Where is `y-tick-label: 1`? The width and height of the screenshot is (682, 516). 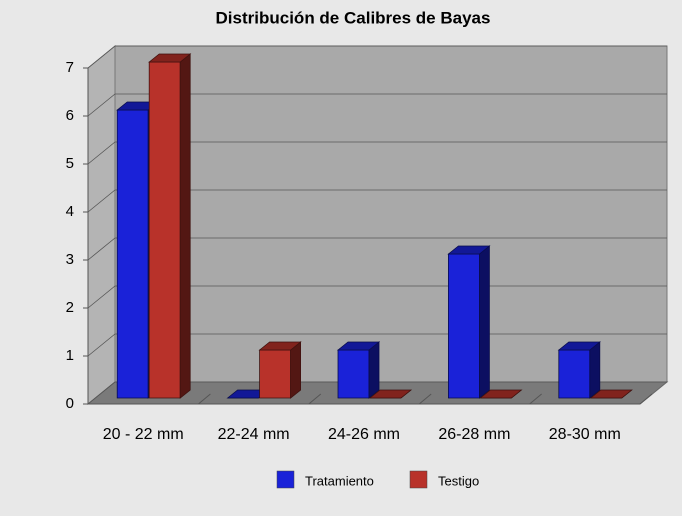
y-tick-label: 1 is located at coordinates (70, 355).